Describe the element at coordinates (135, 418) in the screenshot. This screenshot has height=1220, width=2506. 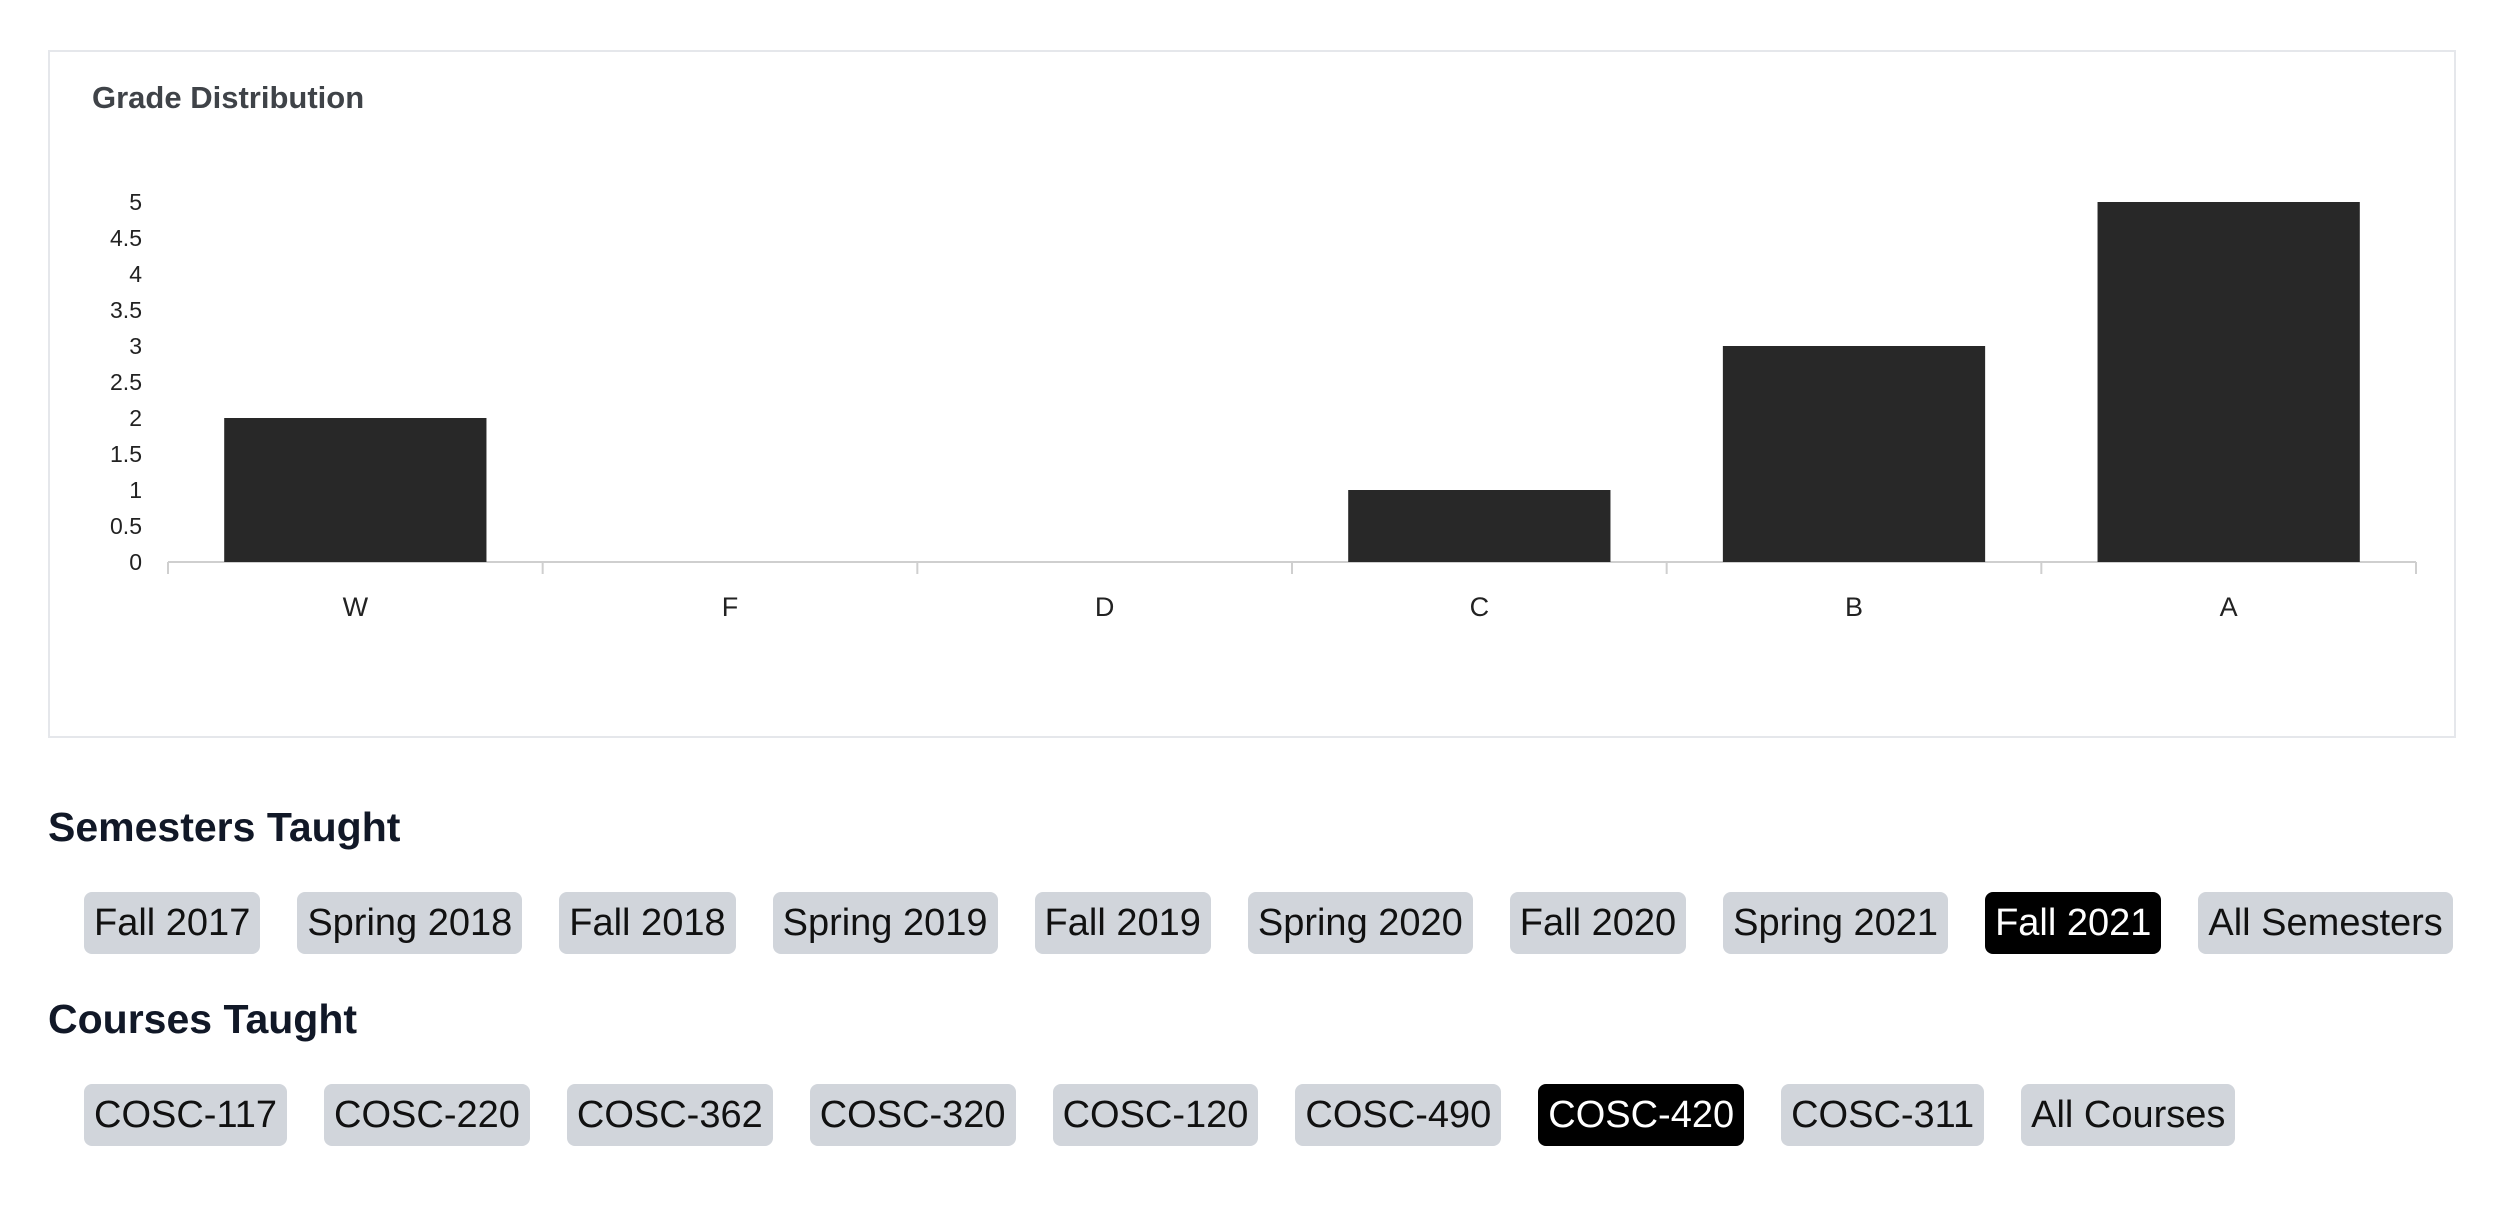
I see `y-tick-label: 2` at that location.